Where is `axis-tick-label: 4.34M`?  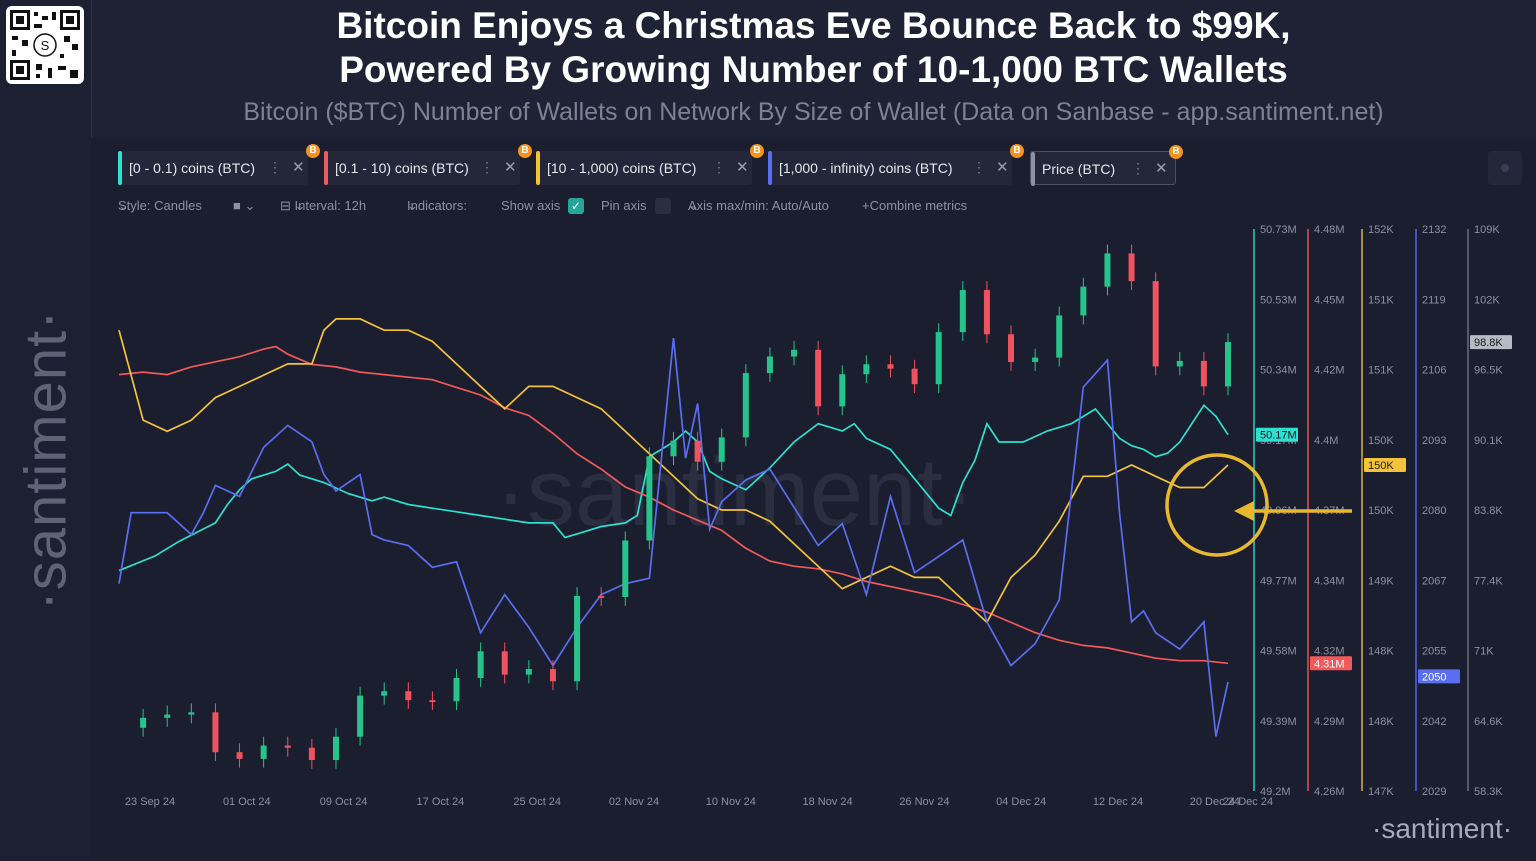
axis-tick-label: 4.34M is located at coordinates (1329, 581).